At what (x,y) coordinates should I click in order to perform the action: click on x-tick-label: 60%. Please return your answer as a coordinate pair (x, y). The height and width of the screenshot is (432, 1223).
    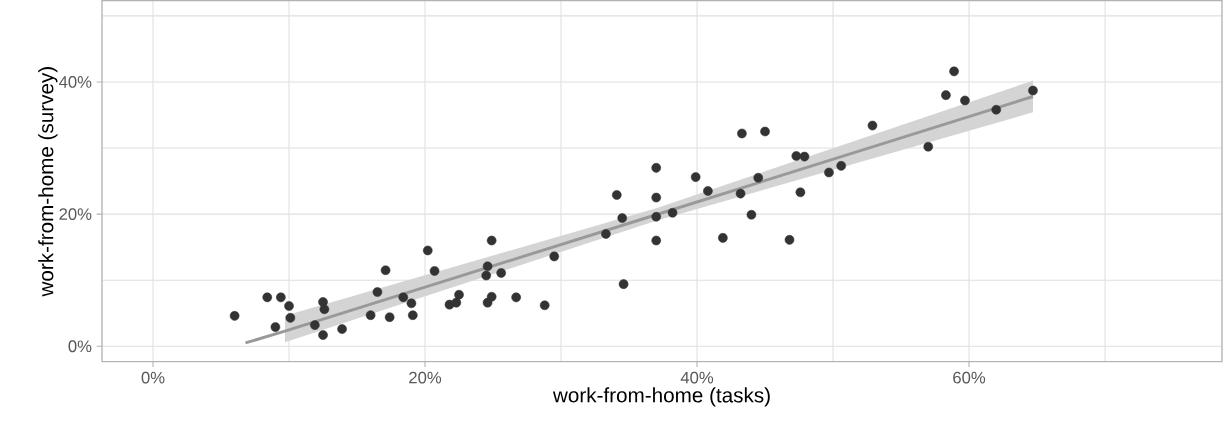
    Looking at the image, I should click on (969, 377).